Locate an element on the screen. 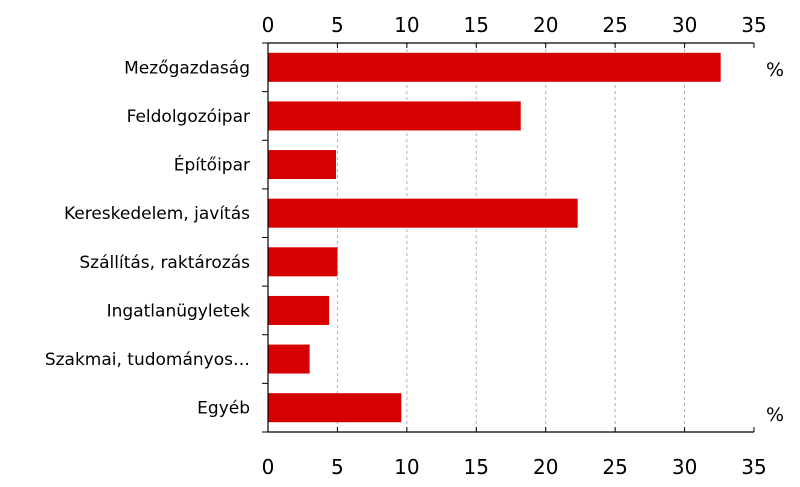 The height and width of the screenshot is (487, 800). tick-label-top: 20 is located at coordinates (545, 25).